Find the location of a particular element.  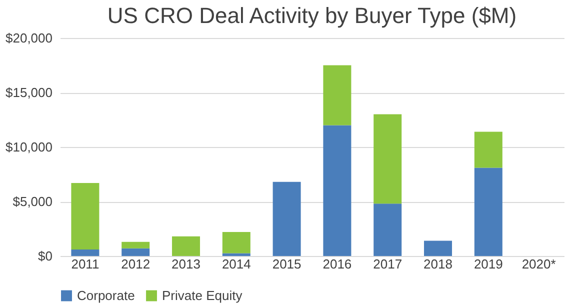

y-tick-label: $20,000 is located at coordinates (29, 38).